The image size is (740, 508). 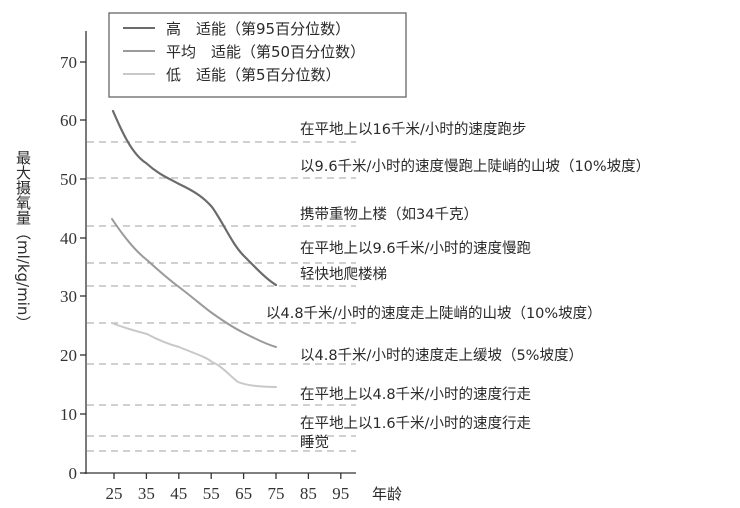 I want to click on activity-label: 在平地上以1.6千米/小时的速度行走, so click(x=415, y=423).